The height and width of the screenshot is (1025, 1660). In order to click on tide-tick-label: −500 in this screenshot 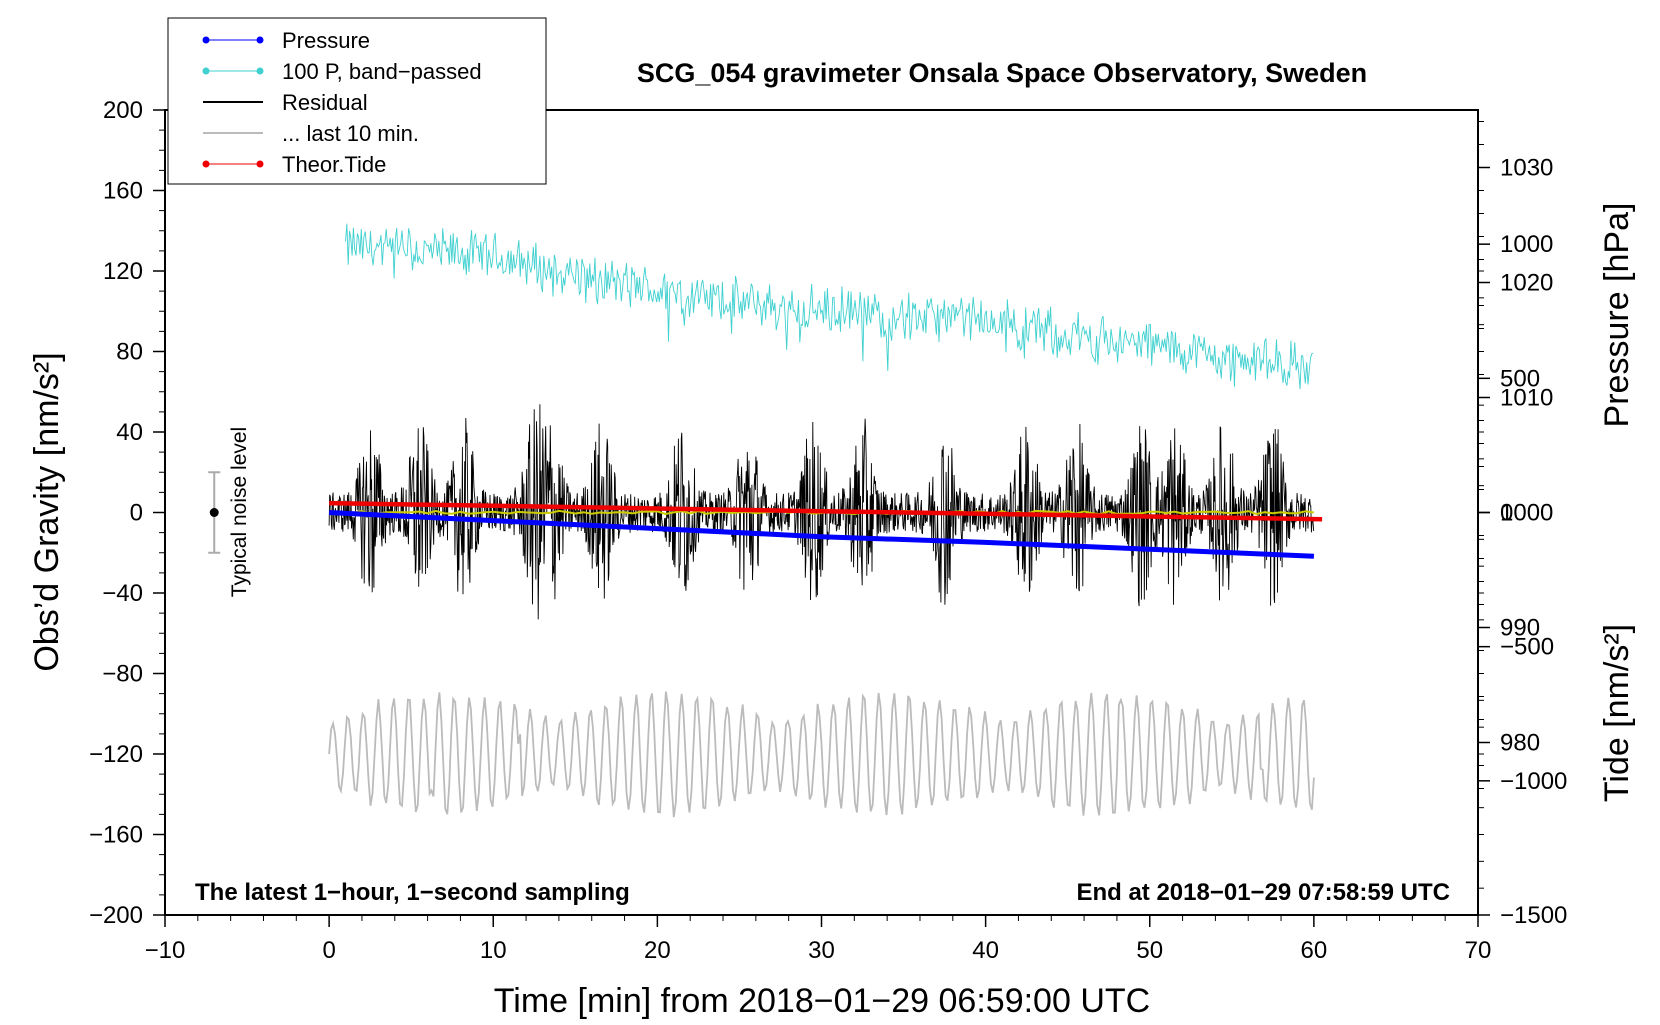, I will do `click(1527, 647)`.